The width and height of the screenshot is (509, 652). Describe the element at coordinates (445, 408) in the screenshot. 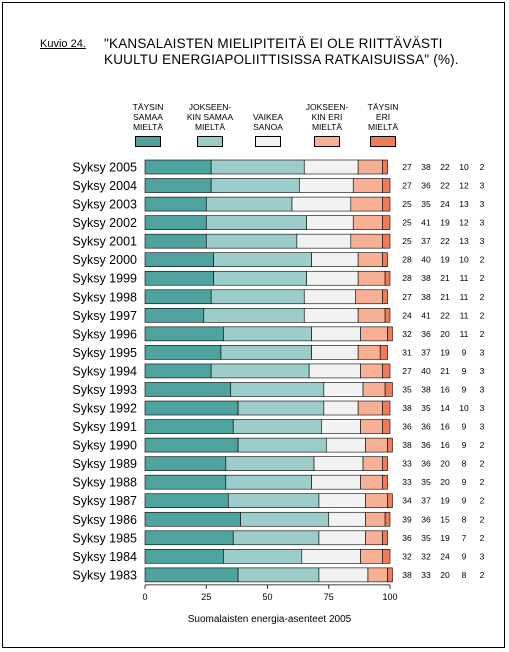

I see `data-label: 14` at that location.